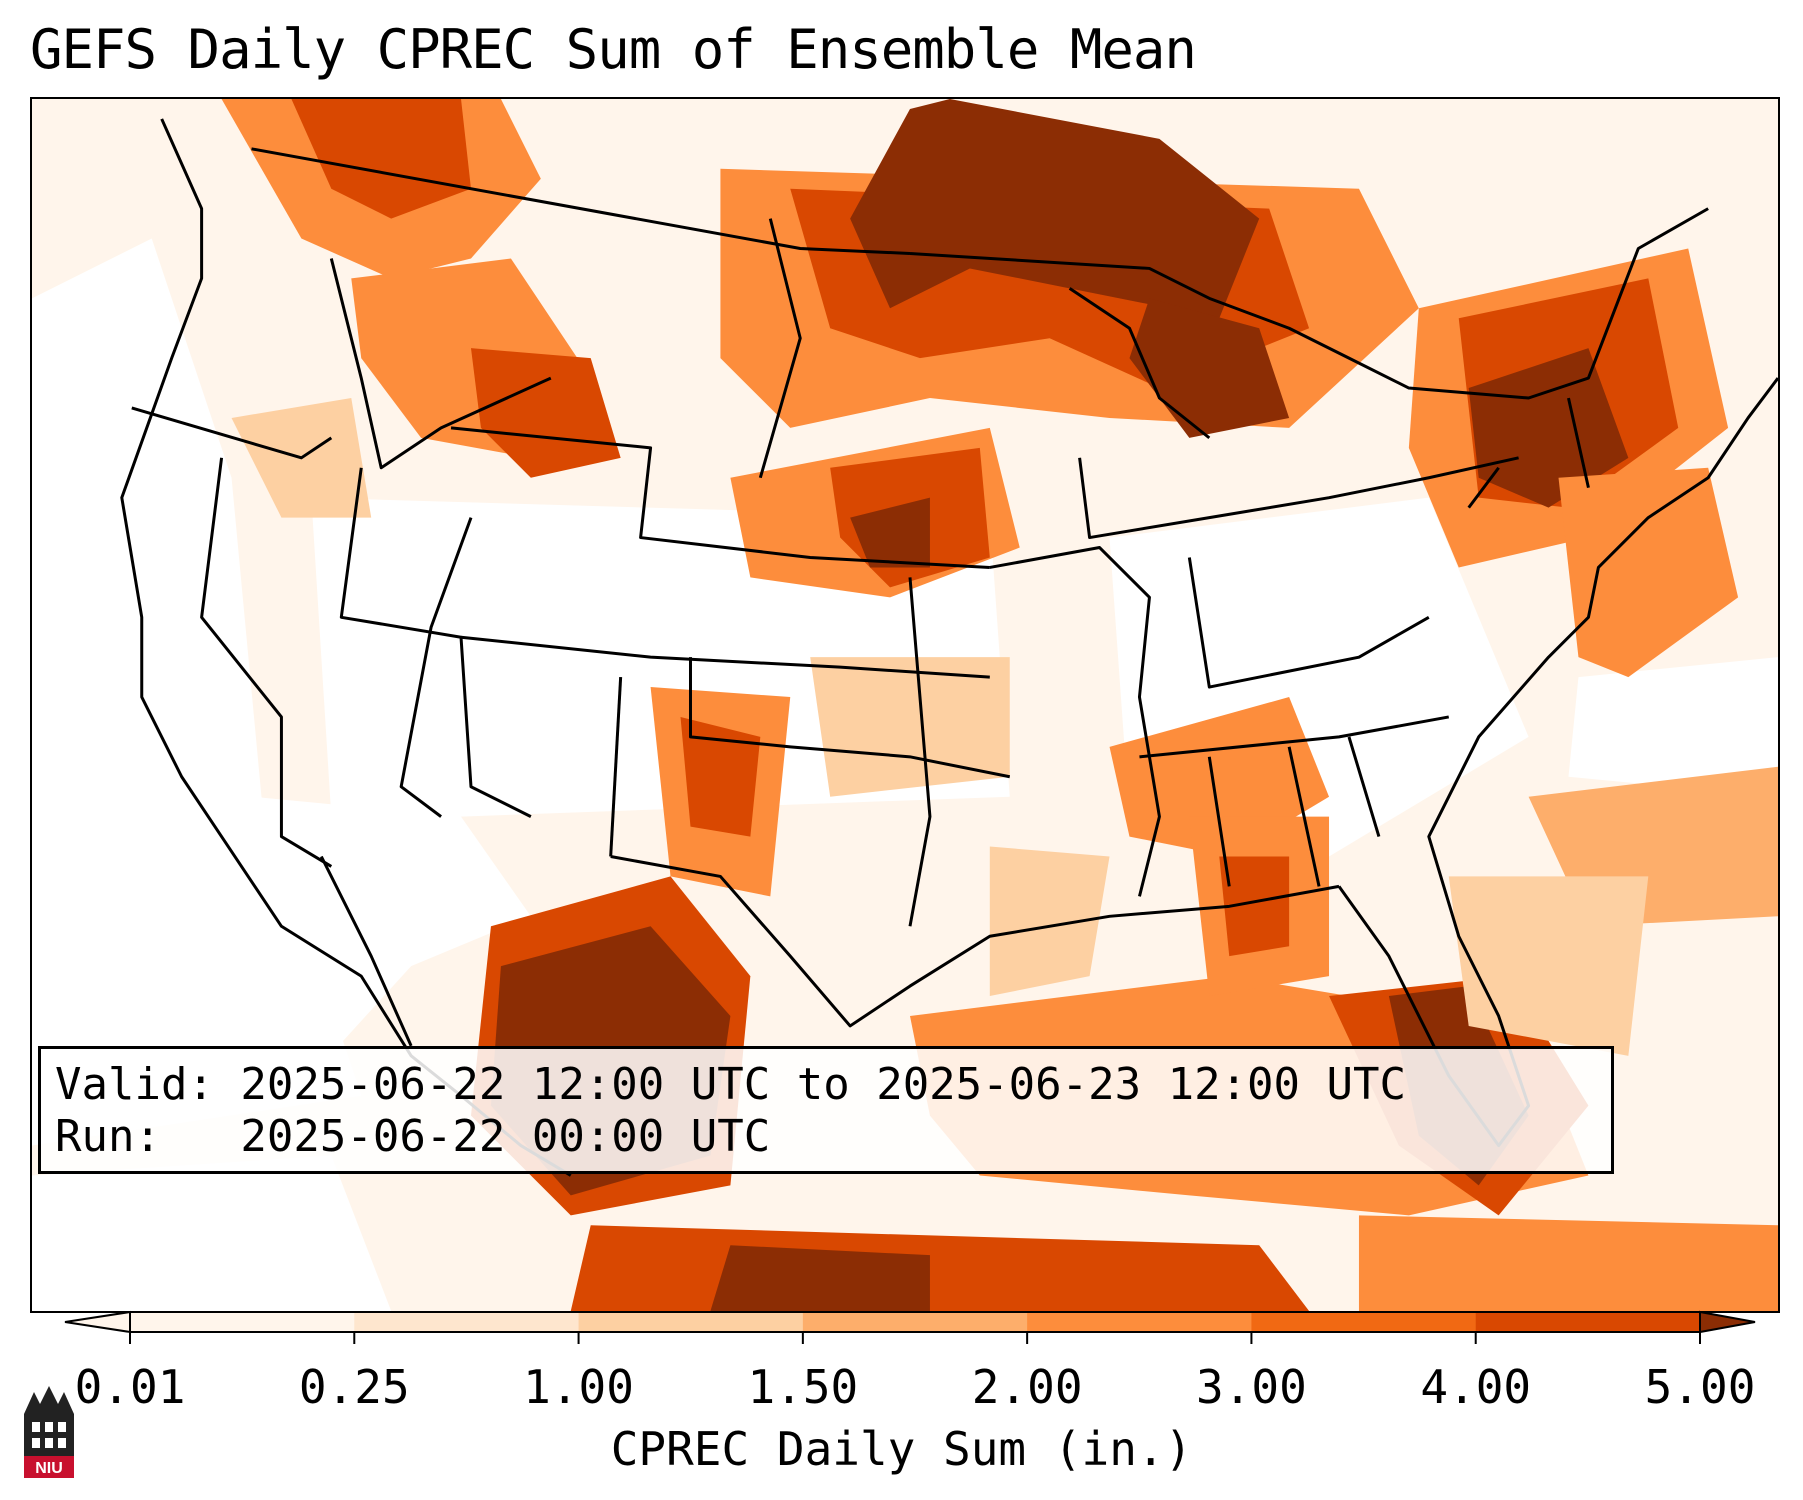  What do you see at coordinates (725, 657) in the screenshot?
I see `nm-ok-border` at bounding box center [725, 657].